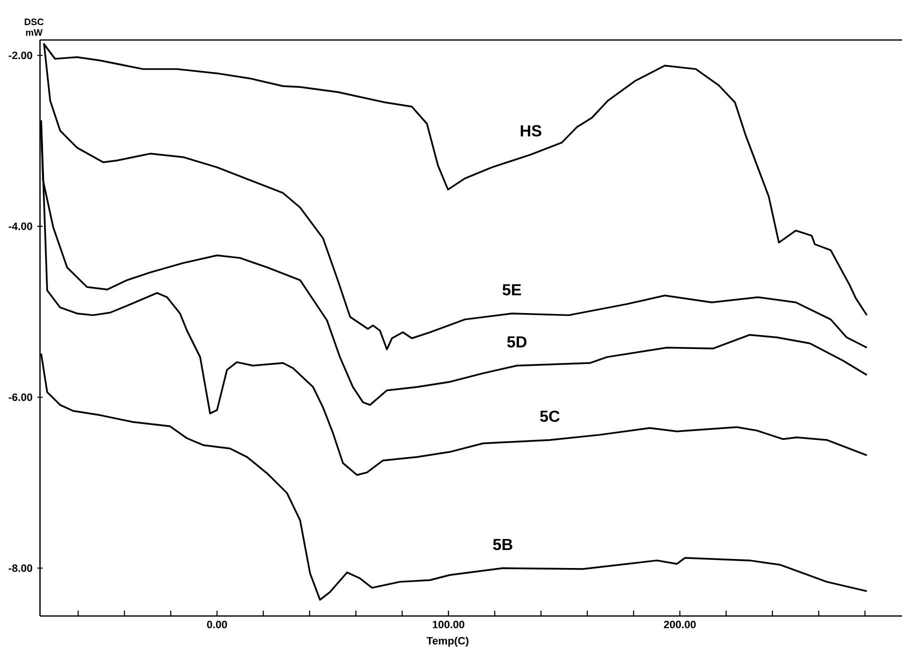  Describe the element at coordinates (20, 56) in the screenshot. I see `y-tick-label: -2.00` at that location.